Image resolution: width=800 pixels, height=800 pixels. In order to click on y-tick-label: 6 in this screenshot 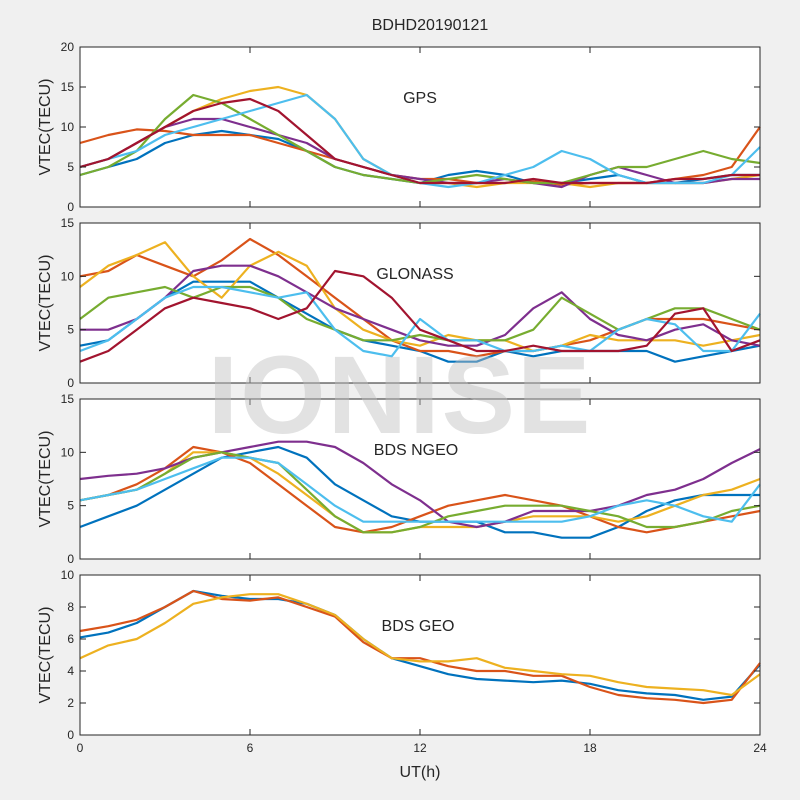, I will do `click(70, 639)`.